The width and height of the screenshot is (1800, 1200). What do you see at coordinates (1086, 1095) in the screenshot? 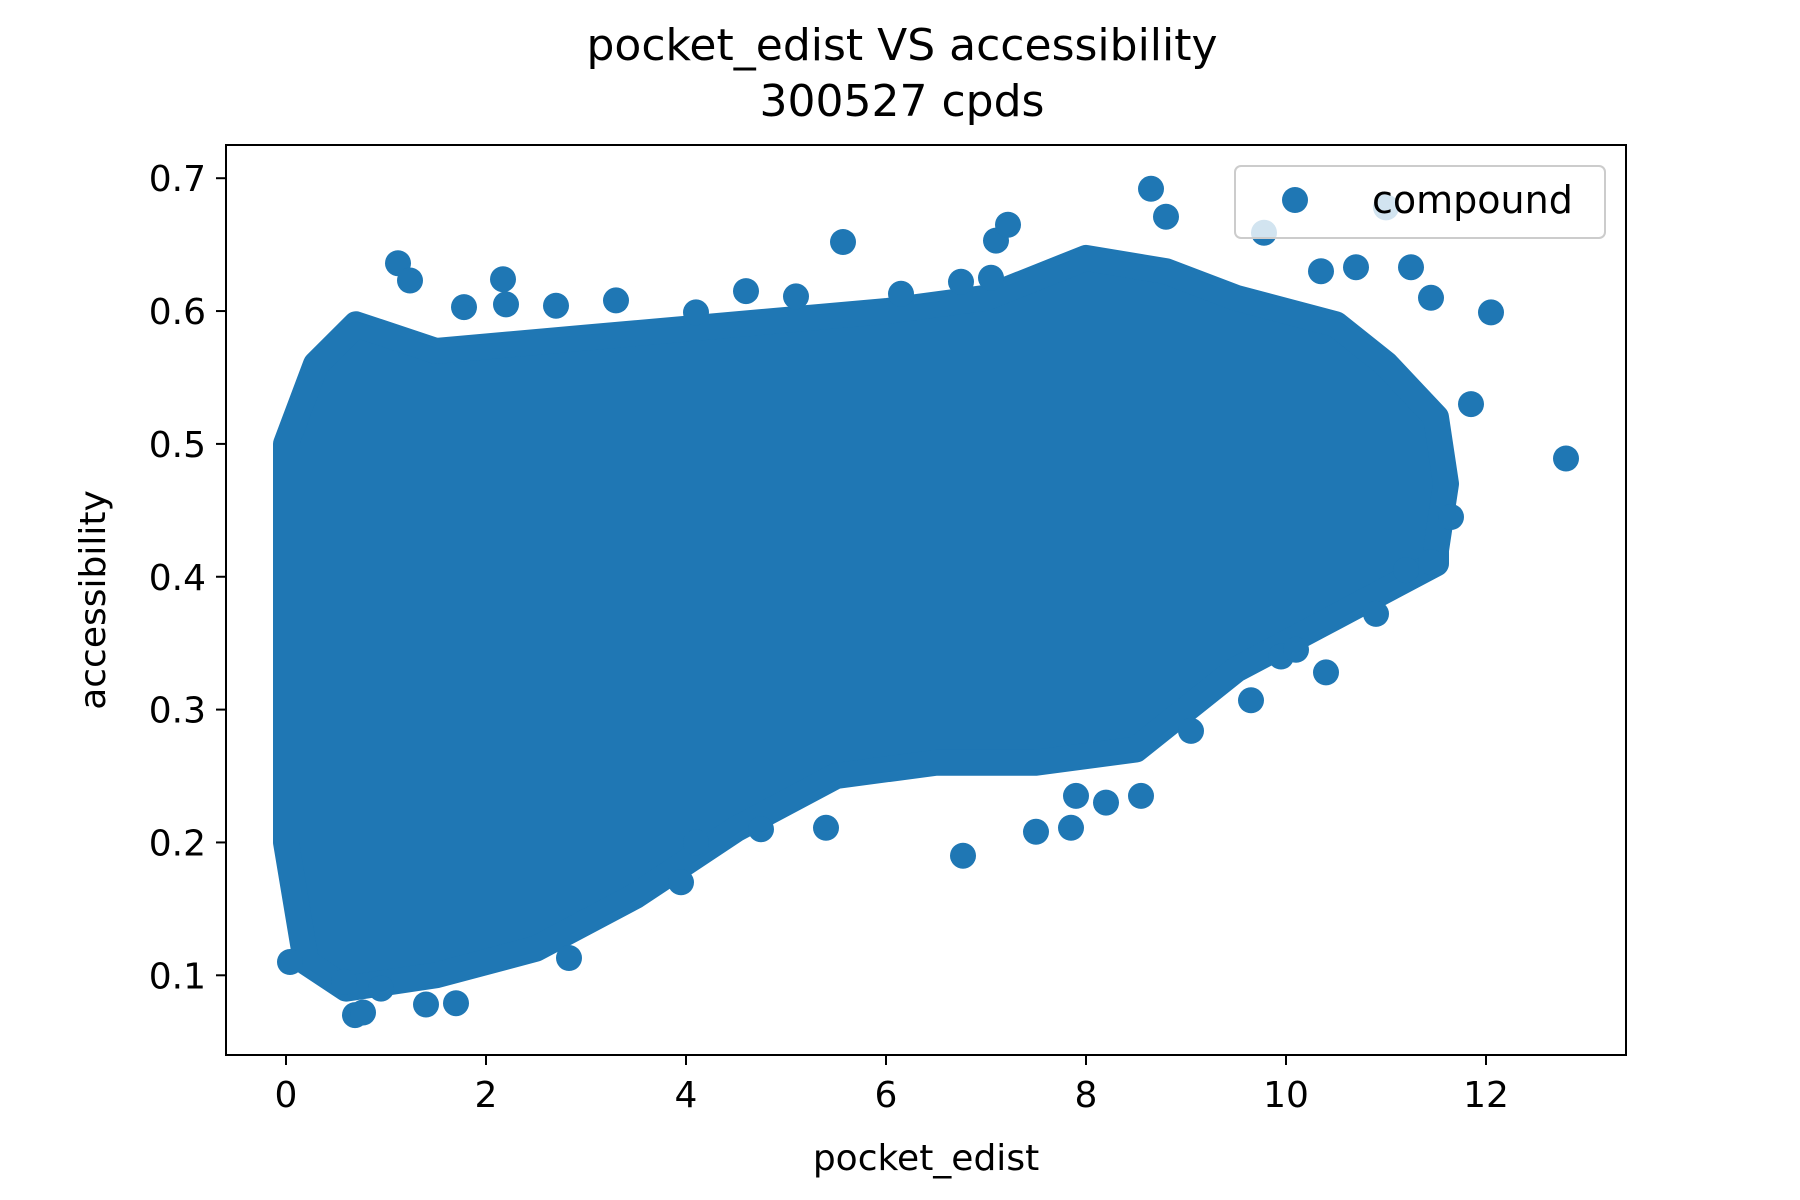
I see `x-tick-label-8: 8` at bounding box center [1086, 1095].